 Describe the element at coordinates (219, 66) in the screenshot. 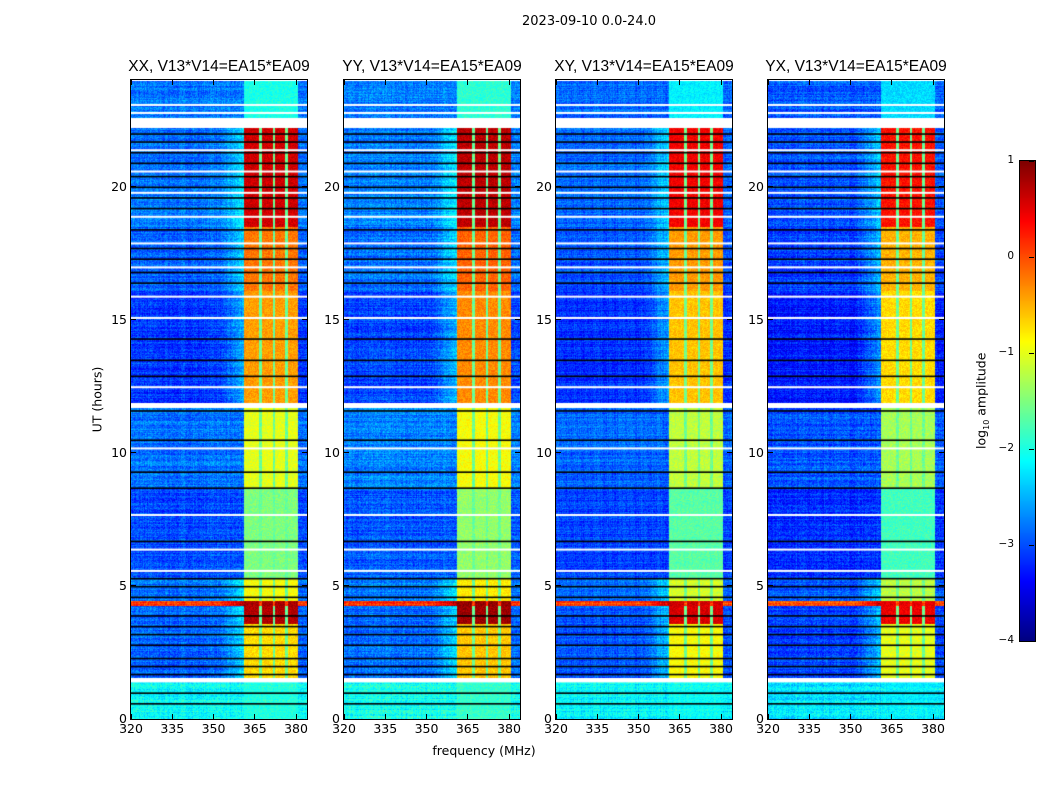

I see `panel-title: XX, V13*V14=EA15*EA09` at that location.